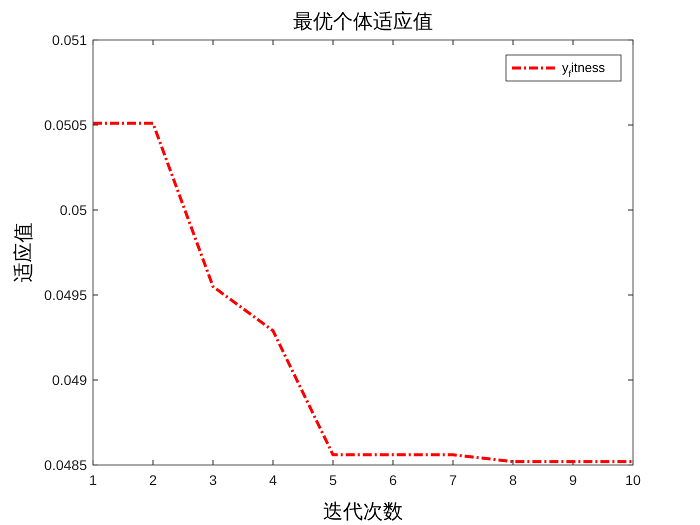 This screenshot has width=700, height=525. What do you see at coordinates (74, 210) in the screenshot?
I see `y-tick-label: 0.05` at bounding box center [74, 210].